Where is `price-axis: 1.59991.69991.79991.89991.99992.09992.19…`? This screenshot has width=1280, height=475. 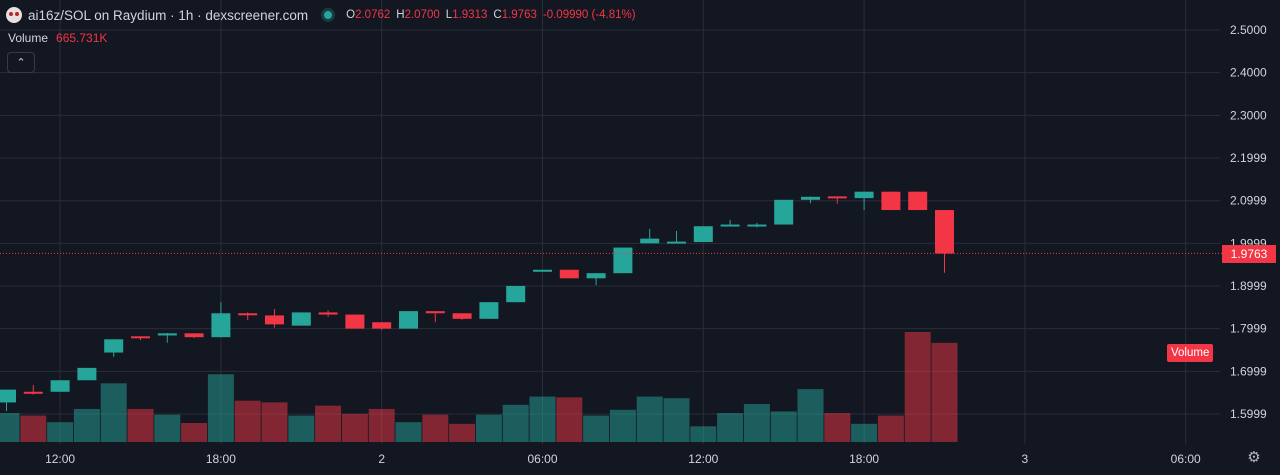 price-axis: 1.59991.69991.79991.89991.99992.09992.19… is located at coordinates (1248, 222).